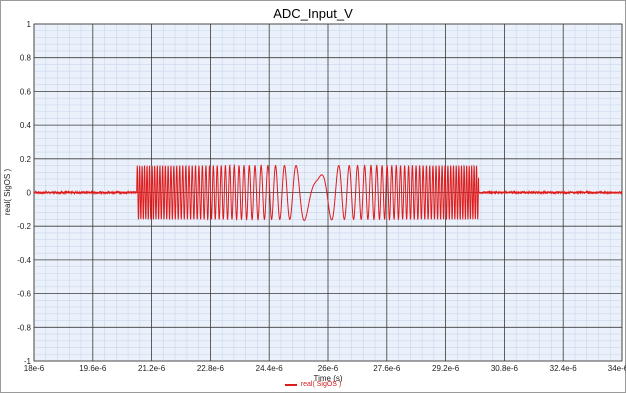  Describe the element at coordinates (313, 13) in the screenshot. I see `chart-title: ADC_Input_V` at that location.